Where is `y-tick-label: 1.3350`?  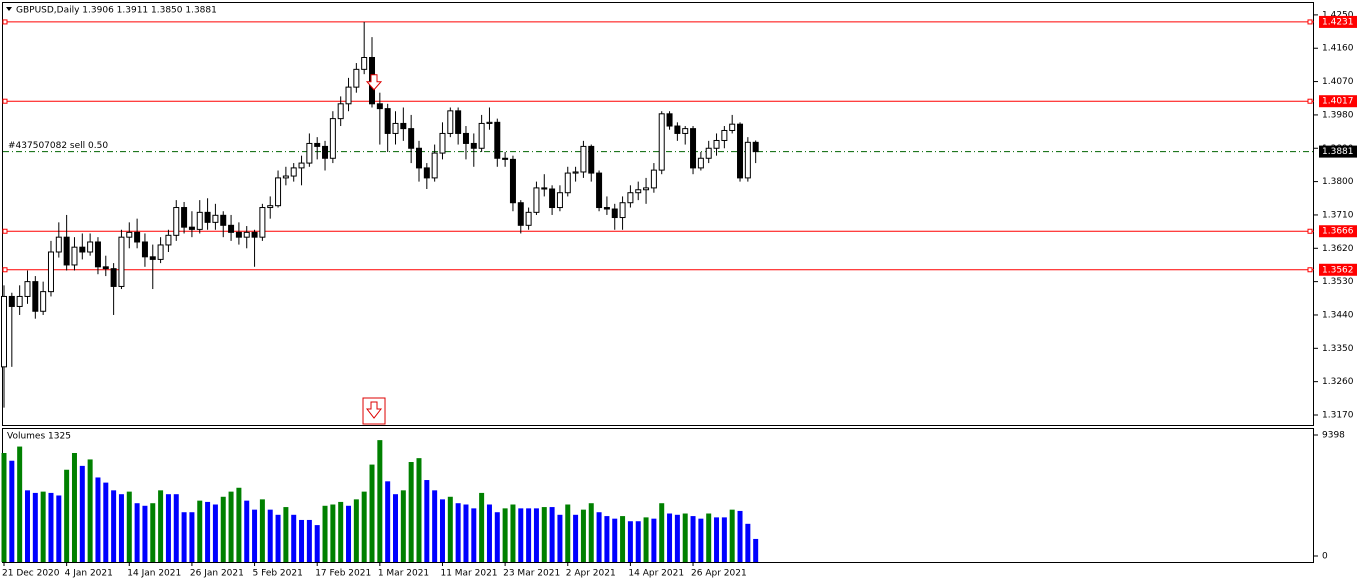
y-tick-label: 1.3350 is located at coordinates (1338, 349).